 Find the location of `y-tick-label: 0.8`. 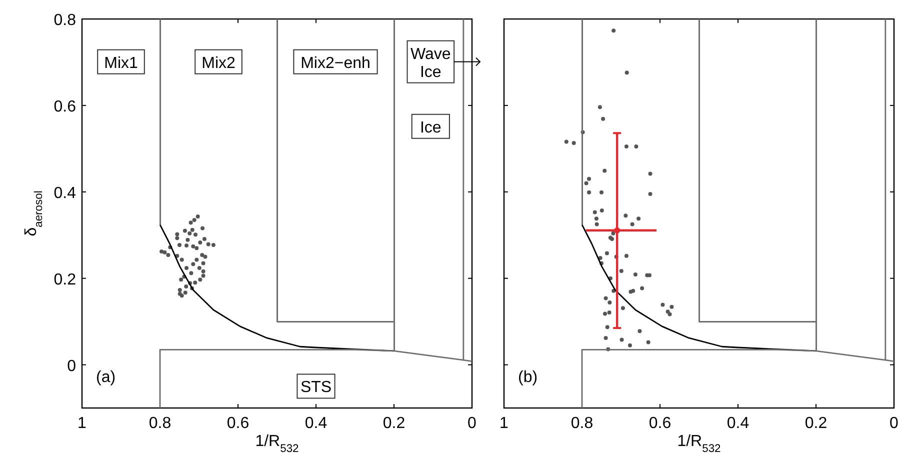

y-tick-label: 0.8 is located at coordinates (65, 20).